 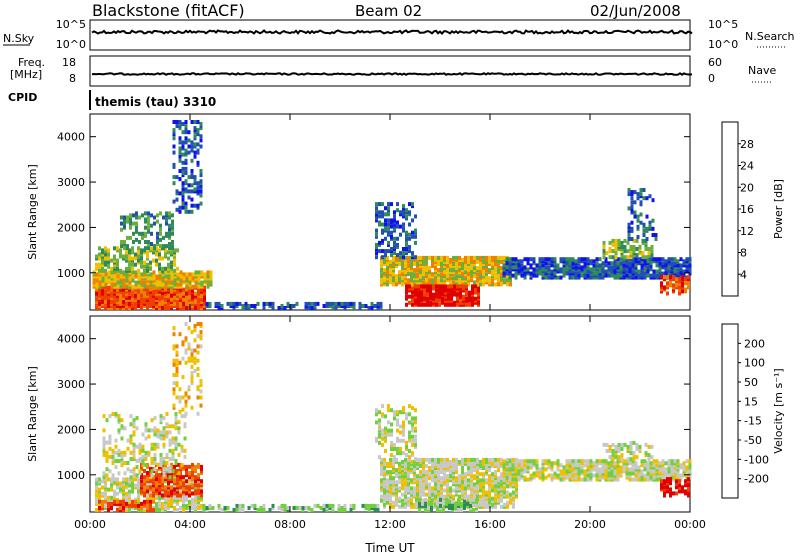 I want to click on nsky-tick-top: 10^5, so click(x=71, y=24).